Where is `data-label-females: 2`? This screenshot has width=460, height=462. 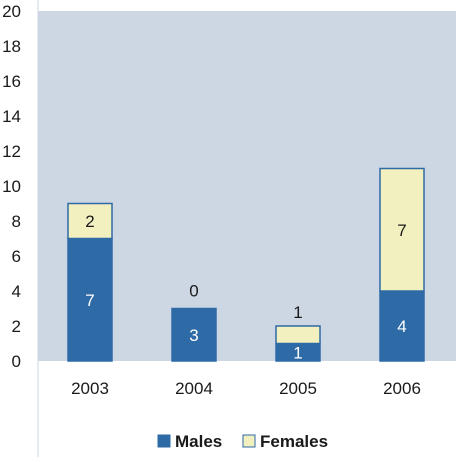
data-label-females: 2 is located at coordinates (89, 221).